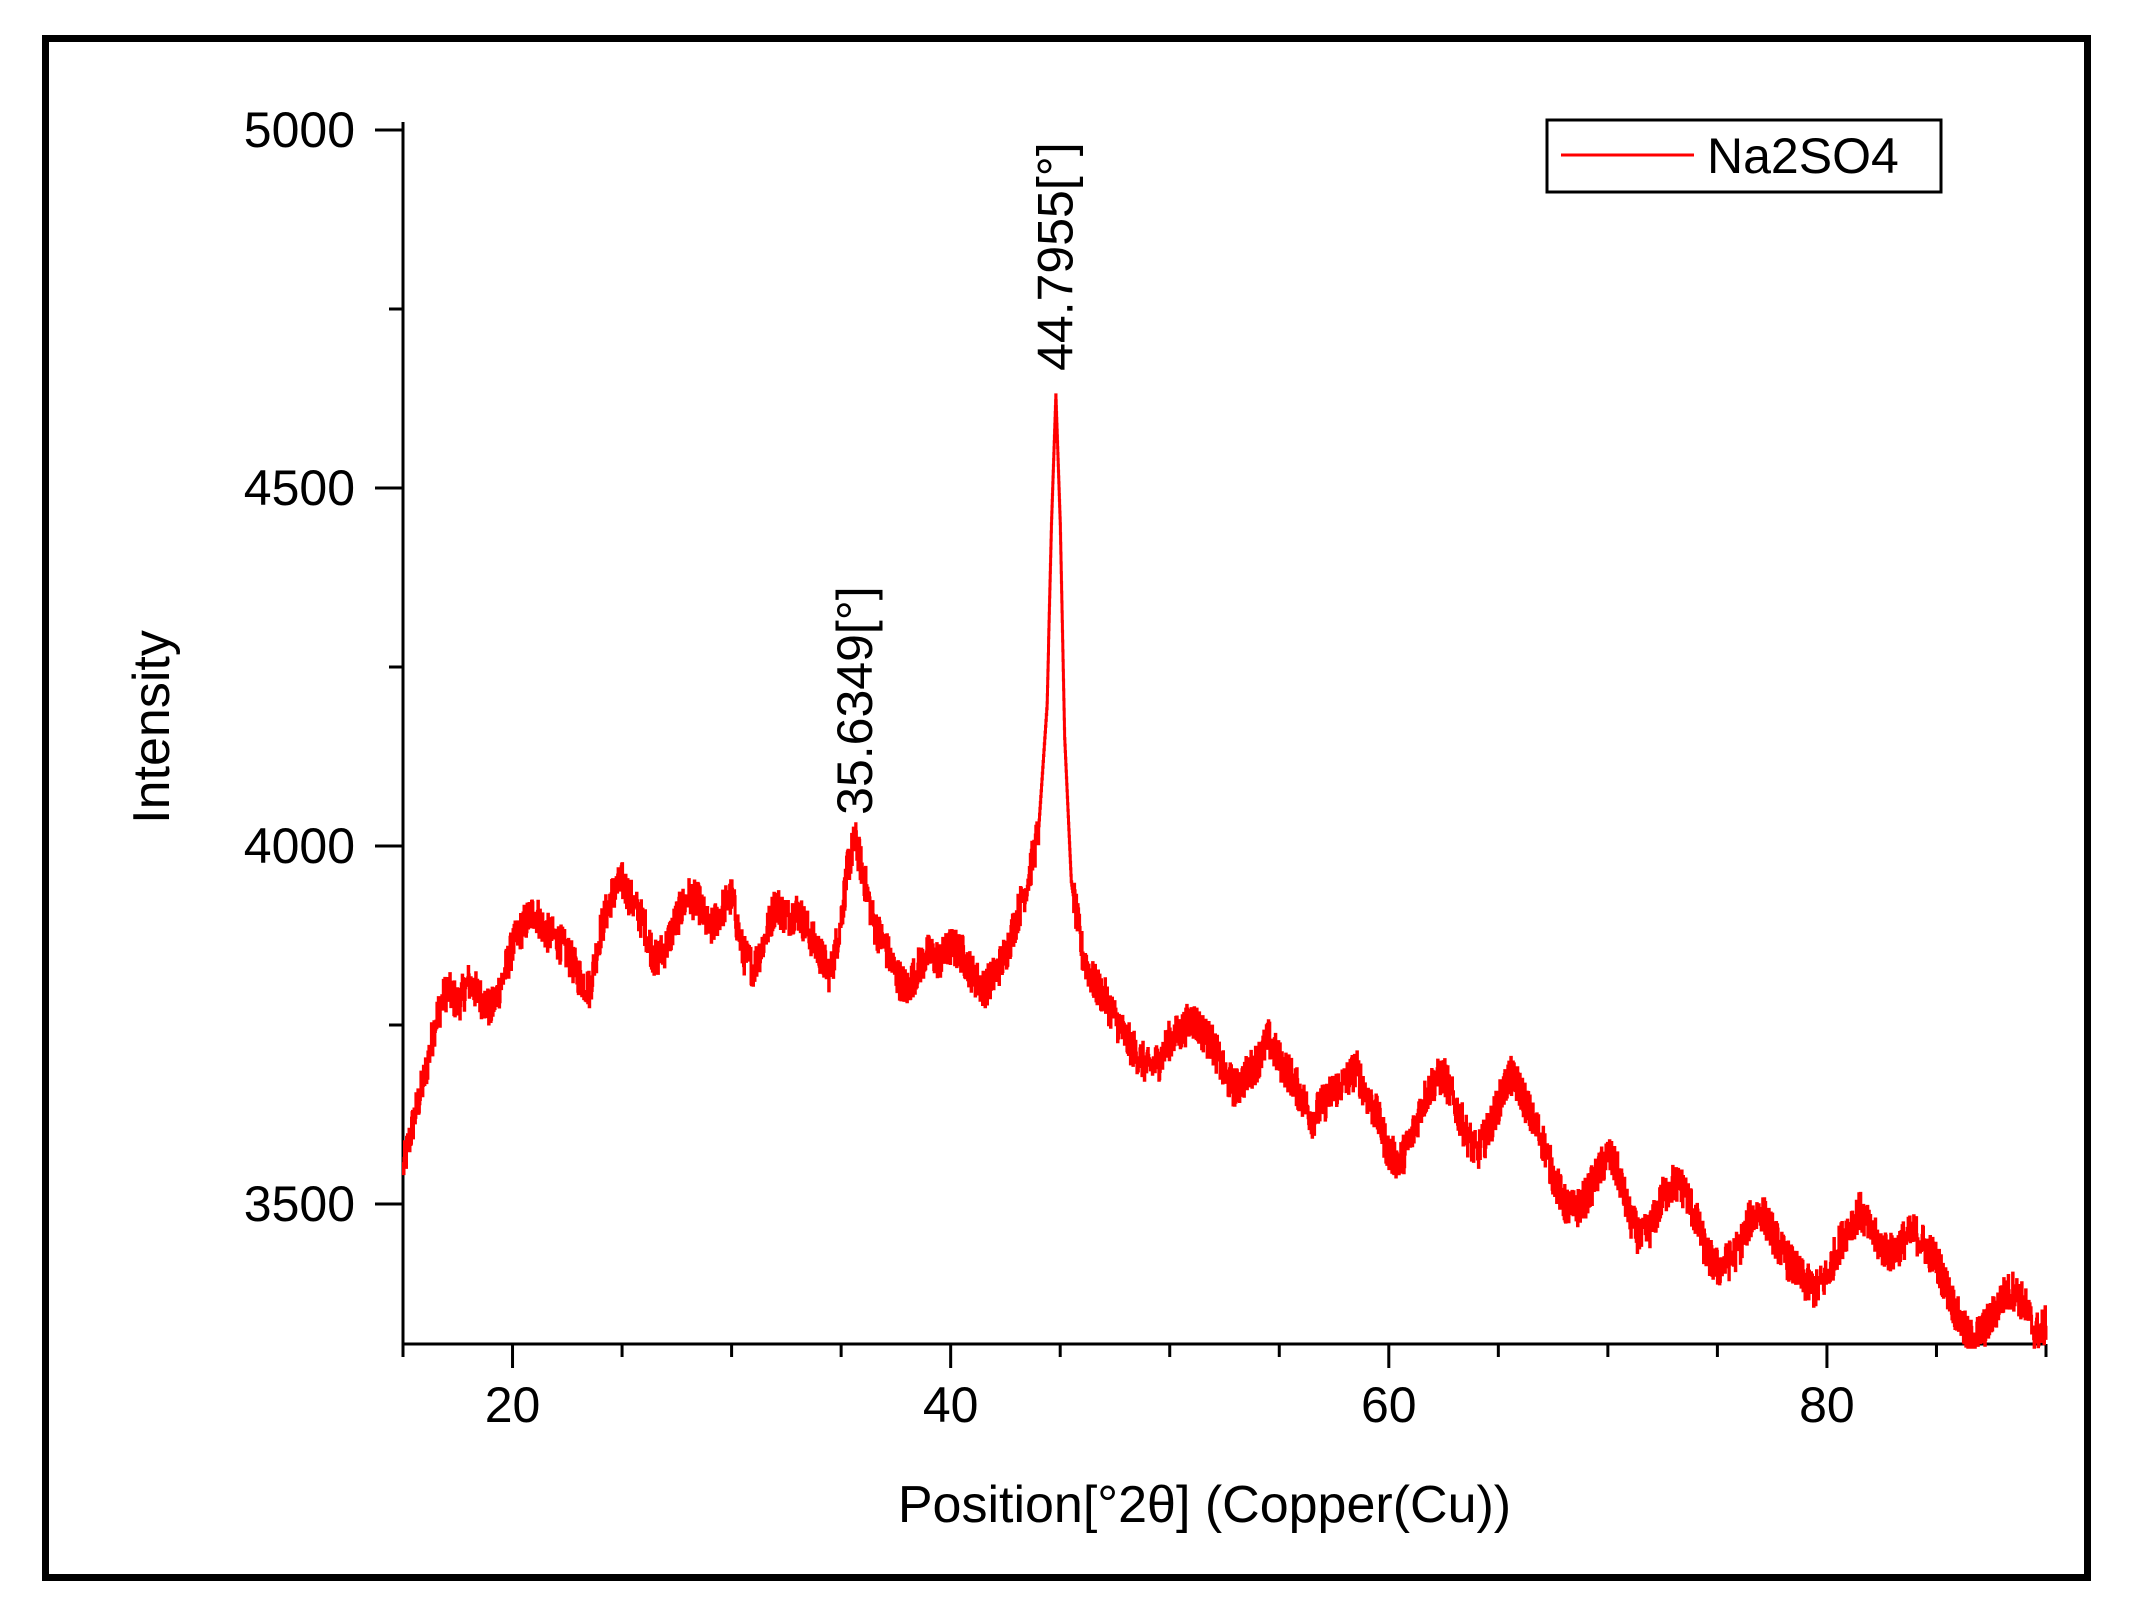 The height and width of the screenshot is (1622, 2131). What do you see at coordinates (1056, 256) in the screenshot?
I see `peak-label: 44.7955[°]` at bounding box center [1056, 256].